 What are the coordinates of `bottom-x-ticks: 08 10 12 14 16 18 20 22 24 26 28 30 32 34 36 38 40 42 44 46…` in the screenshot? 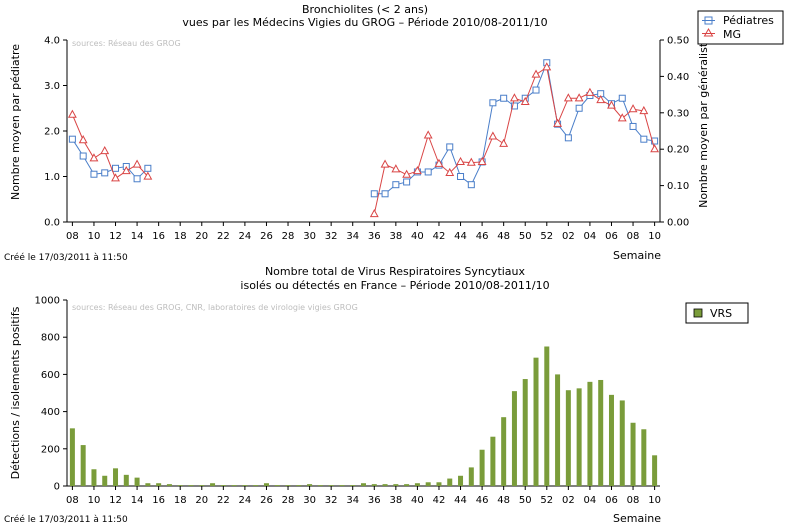 It's located at (363, 496).